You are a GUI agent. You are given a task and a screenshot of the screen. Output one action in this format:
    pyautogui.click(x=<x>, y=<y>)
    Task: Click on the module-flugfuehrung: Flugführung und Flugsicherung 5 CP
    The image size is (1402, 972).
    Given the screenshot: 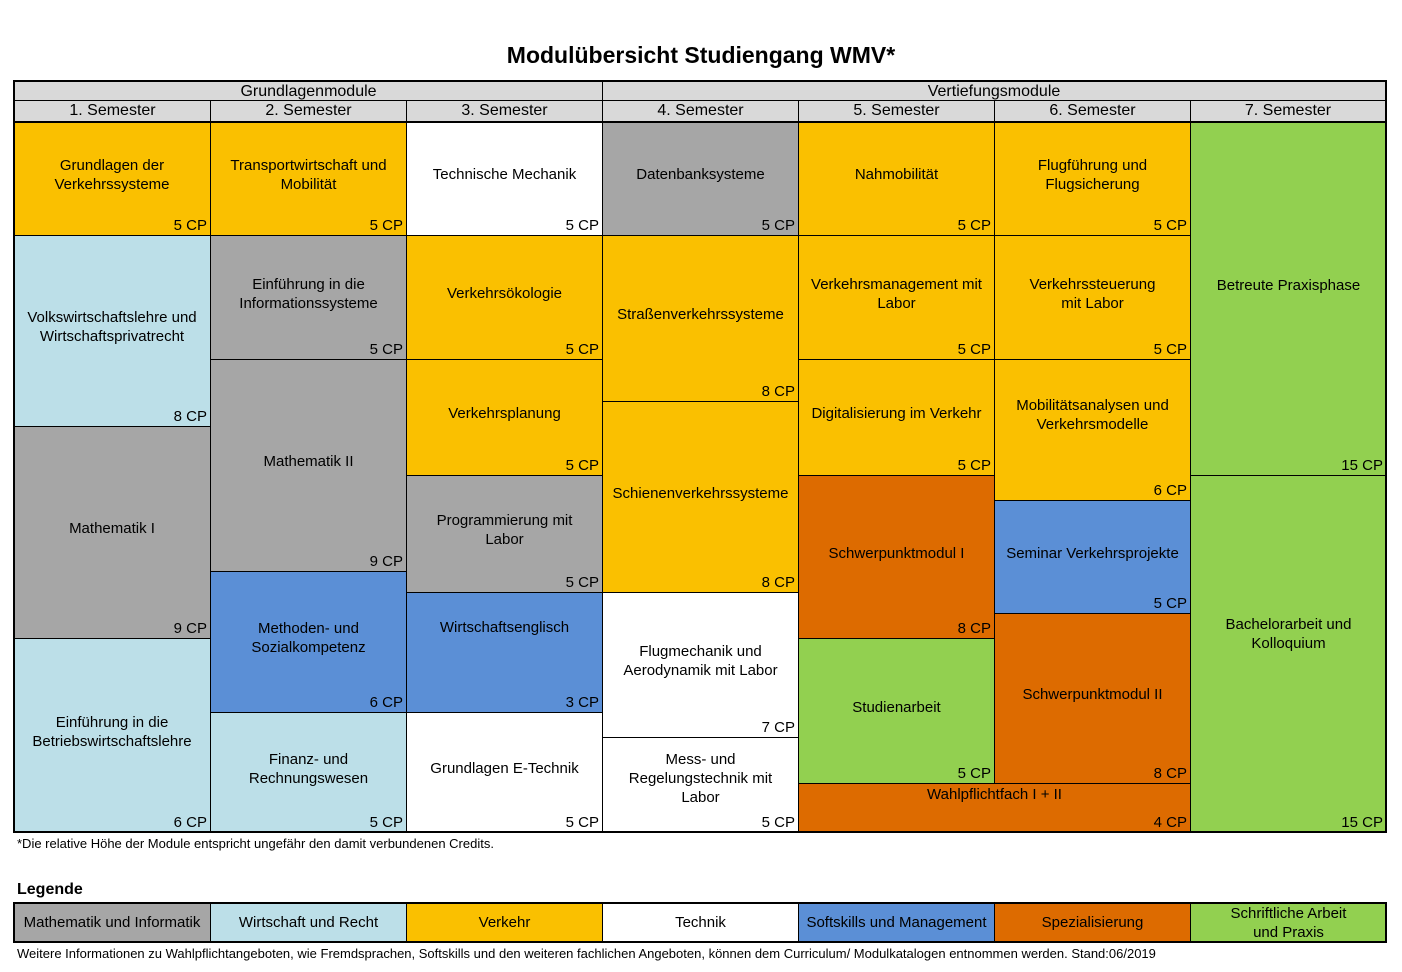 What is the action you would take?
    pyautogui.click(x=1092, y=178)
    